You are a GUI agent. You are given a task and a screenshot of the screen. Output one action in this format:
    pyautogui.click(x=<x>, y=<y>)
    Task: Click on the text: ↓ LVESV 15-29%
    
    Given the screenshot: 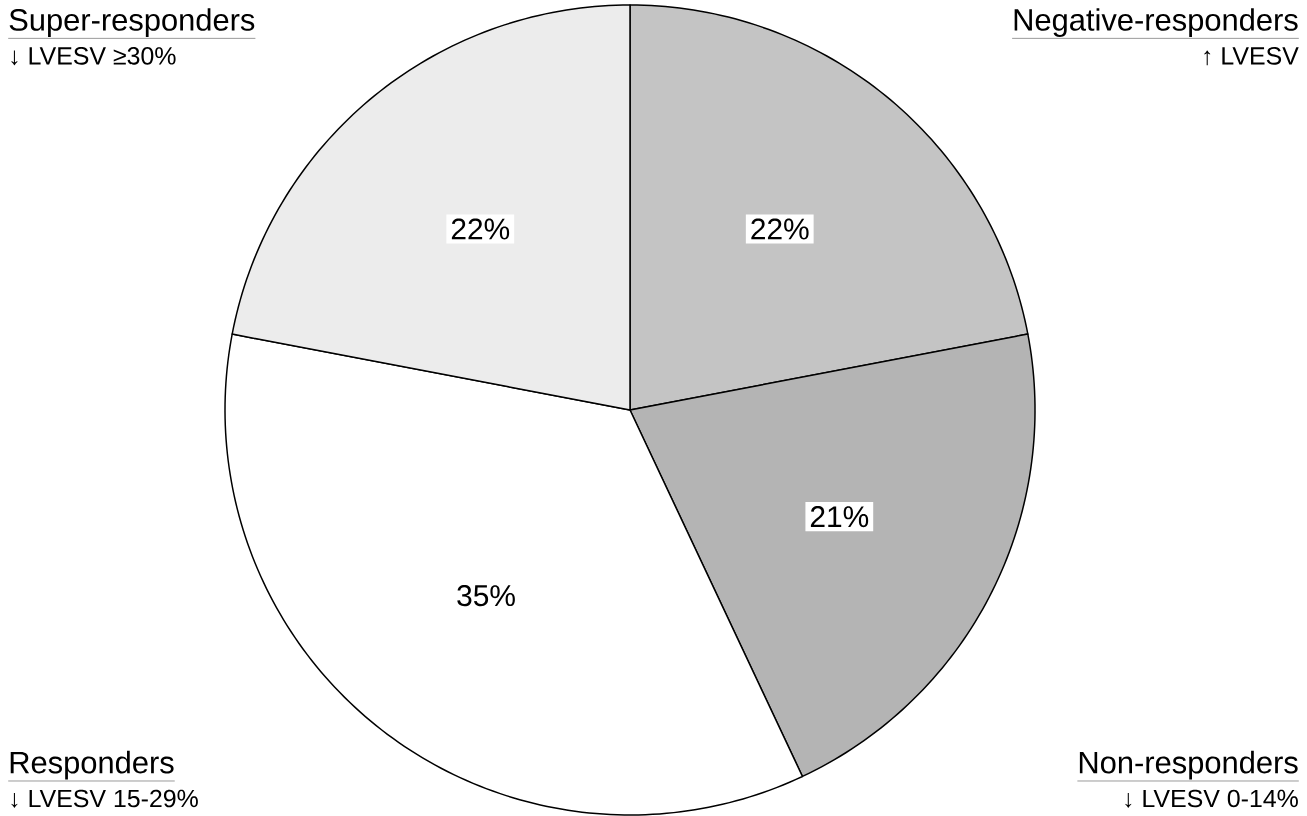 What is the action you would take?
    pyautogui.click(x=104, y=798)
    